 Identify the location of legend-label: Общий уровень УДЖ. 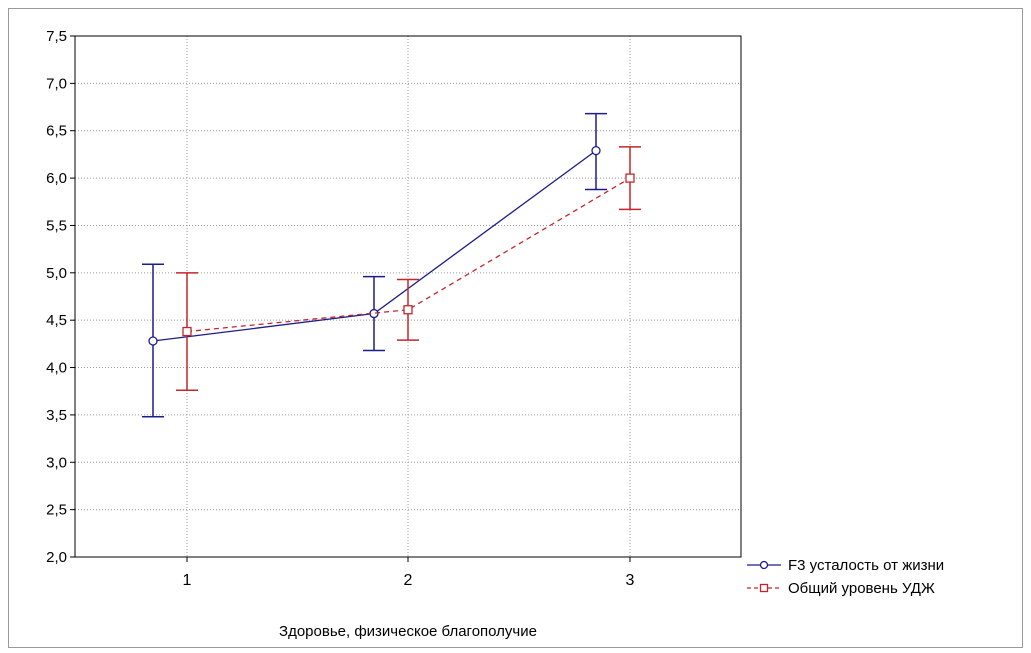
(861, 588).